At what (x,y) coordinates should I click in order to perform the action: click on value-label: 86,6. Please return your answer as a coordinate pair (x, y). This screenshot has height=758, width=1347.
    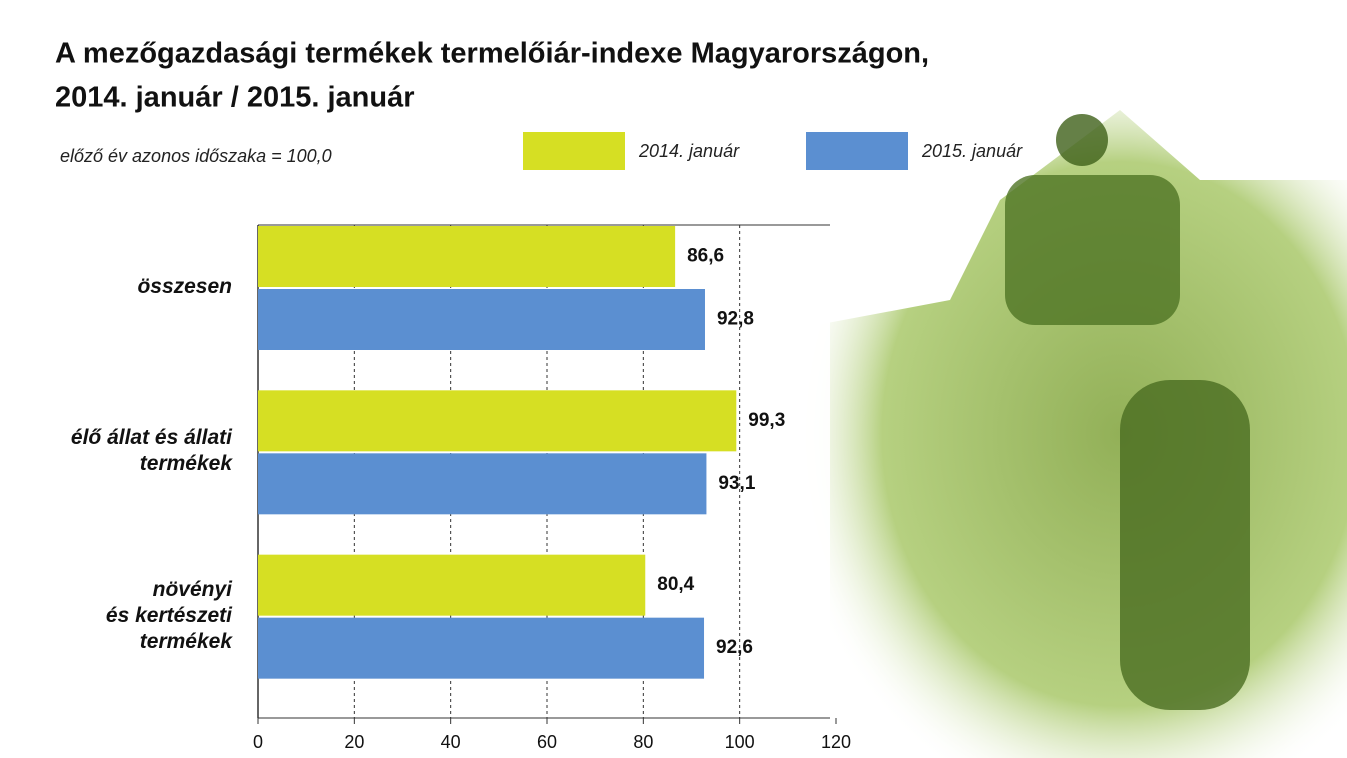
    Looking at the image, I should click on (705, 256).